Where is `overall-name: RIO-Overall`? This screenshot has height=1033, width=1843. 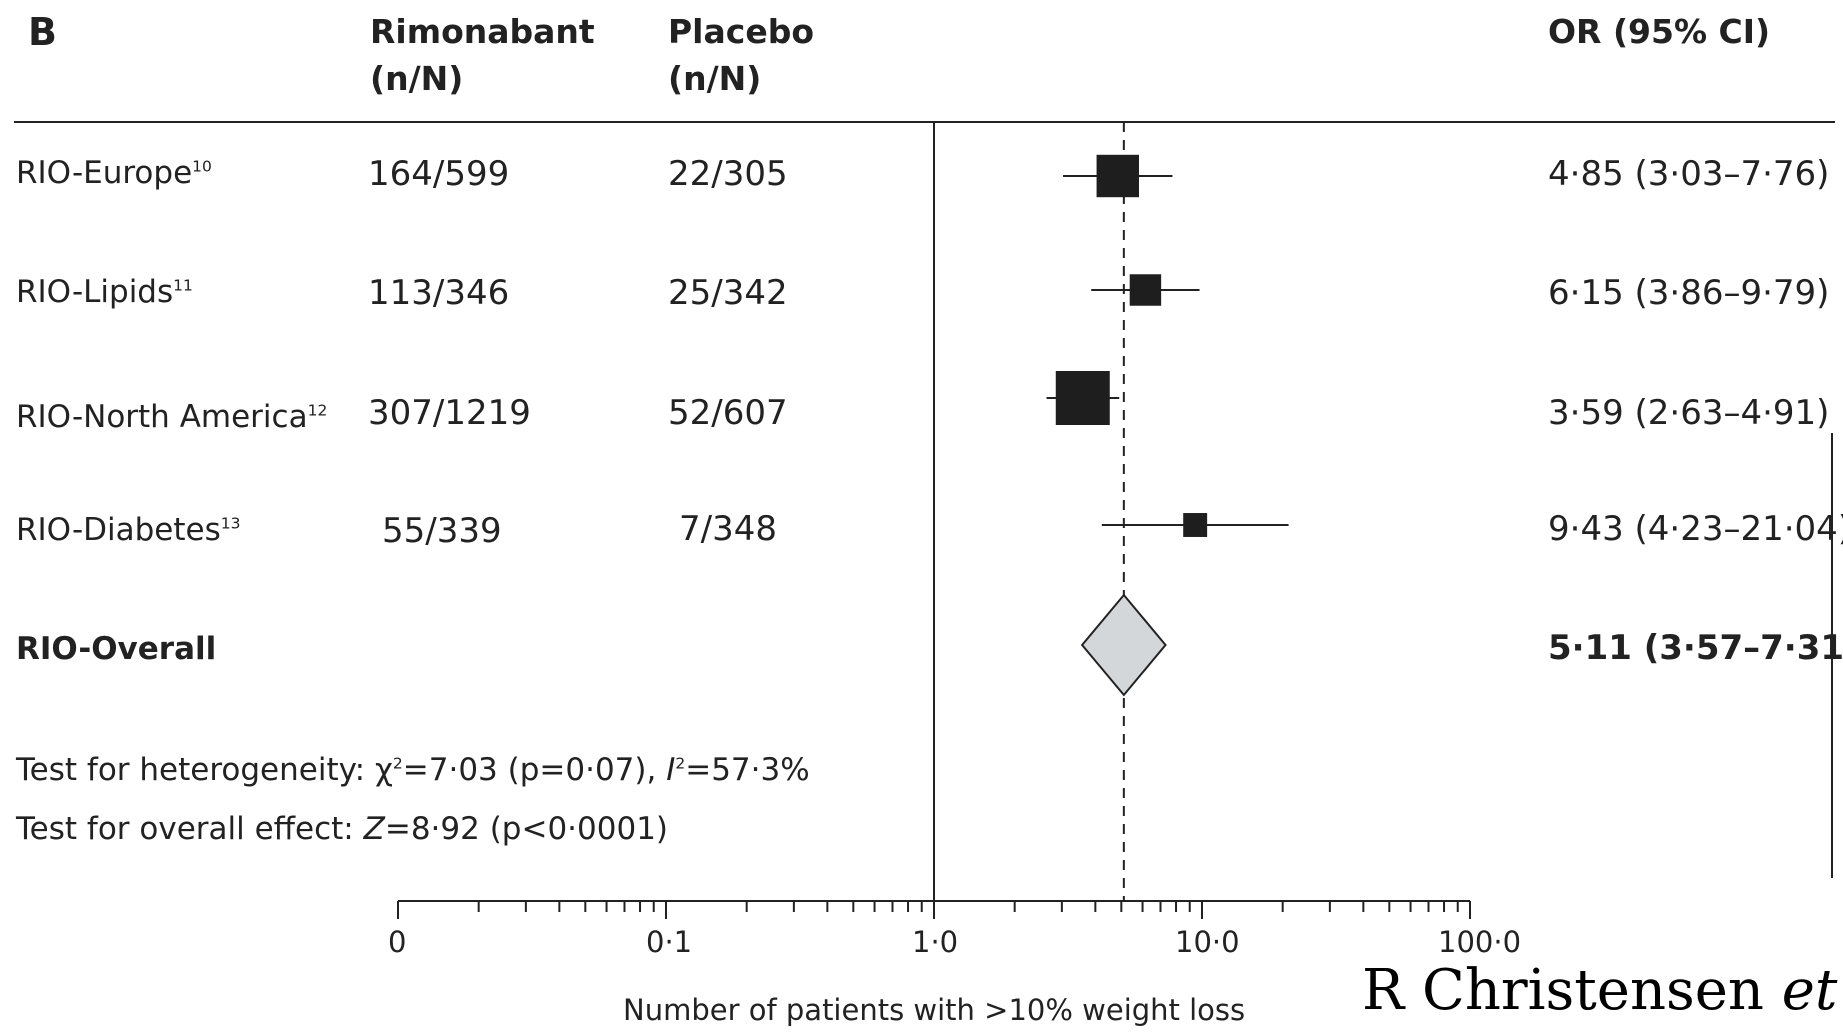
overall-name: RIO-Overall is located at coordinates (116, 649).